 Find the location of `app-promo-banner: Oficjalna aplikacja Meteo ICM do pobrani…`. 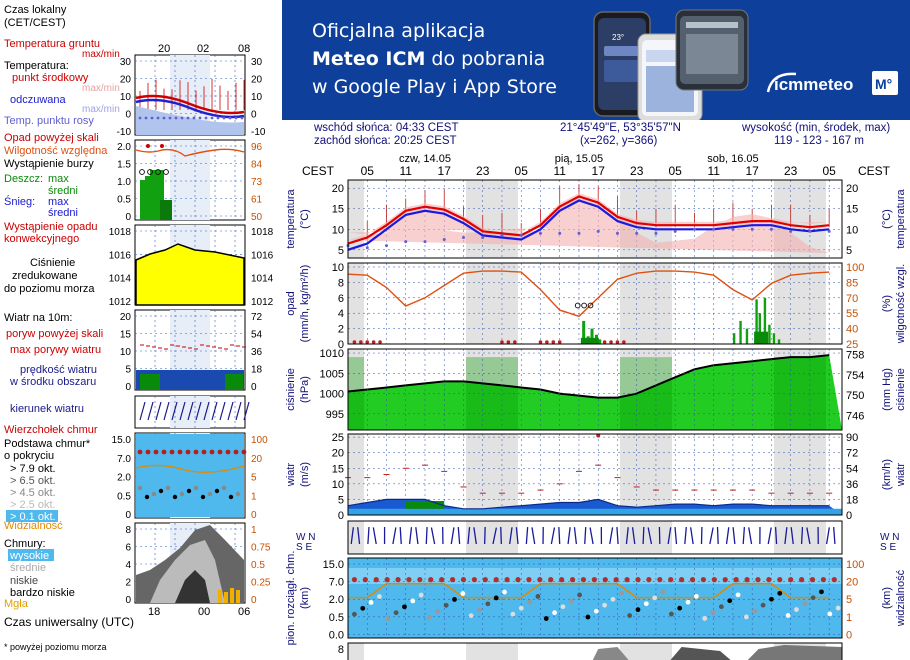

app-promo-banner: Oficjalna aplikacja Meteo ICM do pobrani… is located at coordinates (596, 60).